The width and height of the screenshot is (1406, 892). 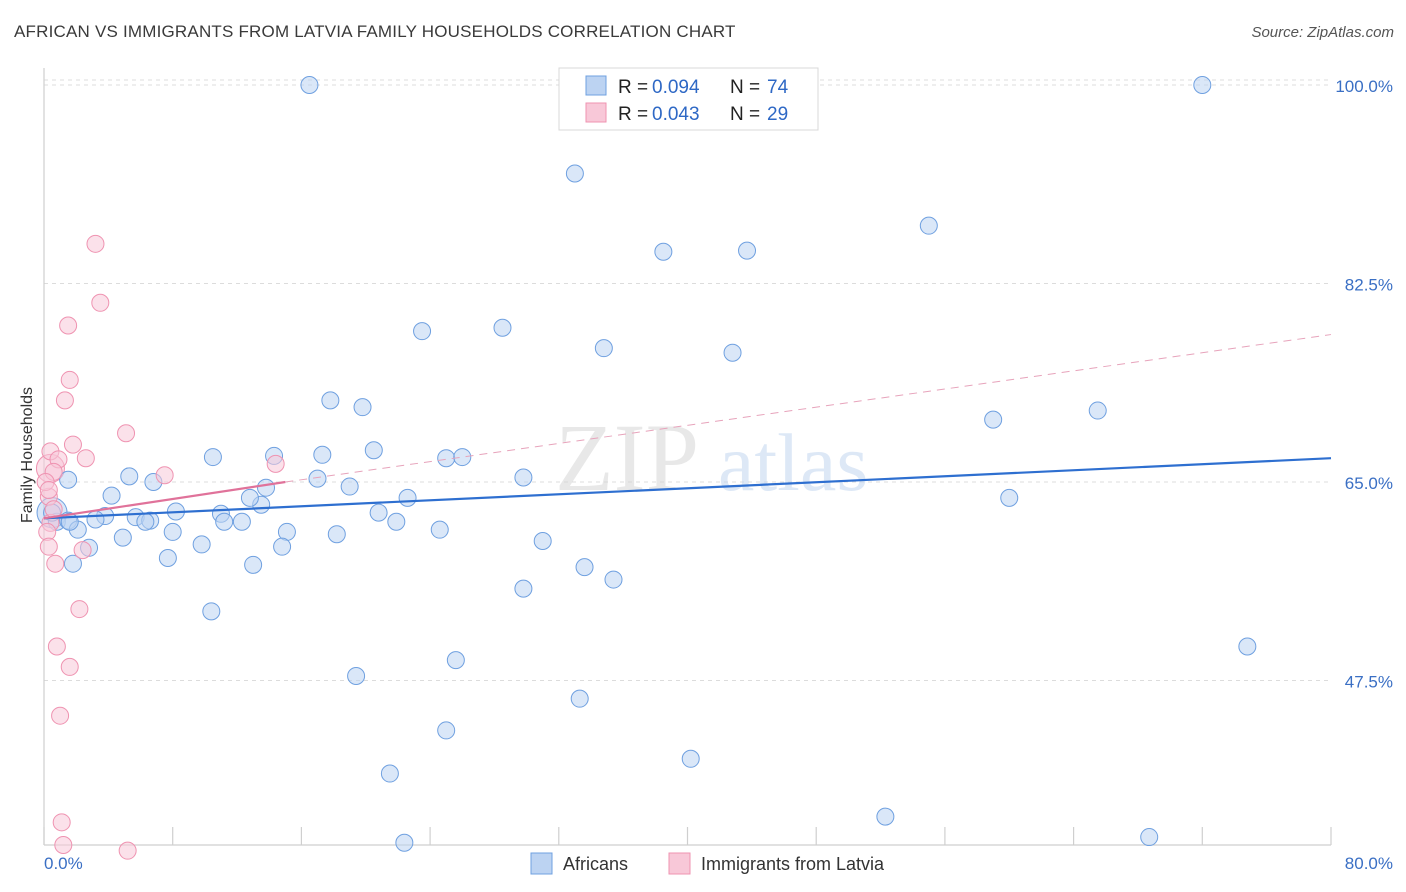 I want to click on legend-r-label-latvia: R =, so click(x=633, y=114).